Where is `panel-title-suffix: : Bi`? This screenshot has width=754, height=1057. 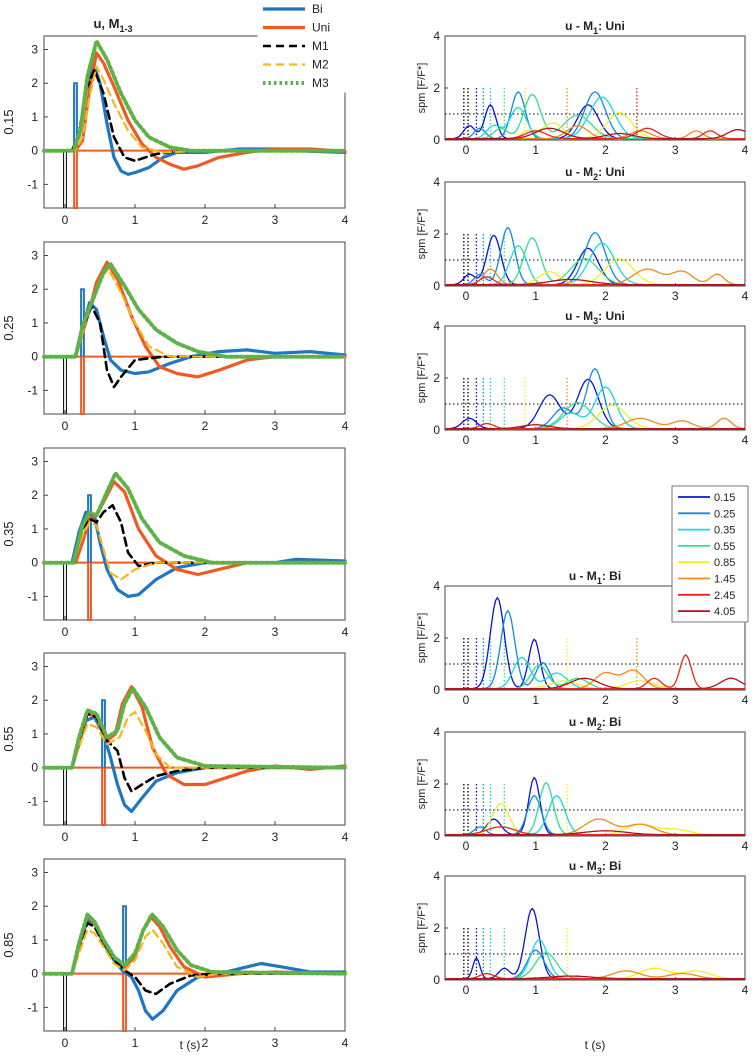 panel-title-suffix: : Bi is located at coordinates (611, 866).